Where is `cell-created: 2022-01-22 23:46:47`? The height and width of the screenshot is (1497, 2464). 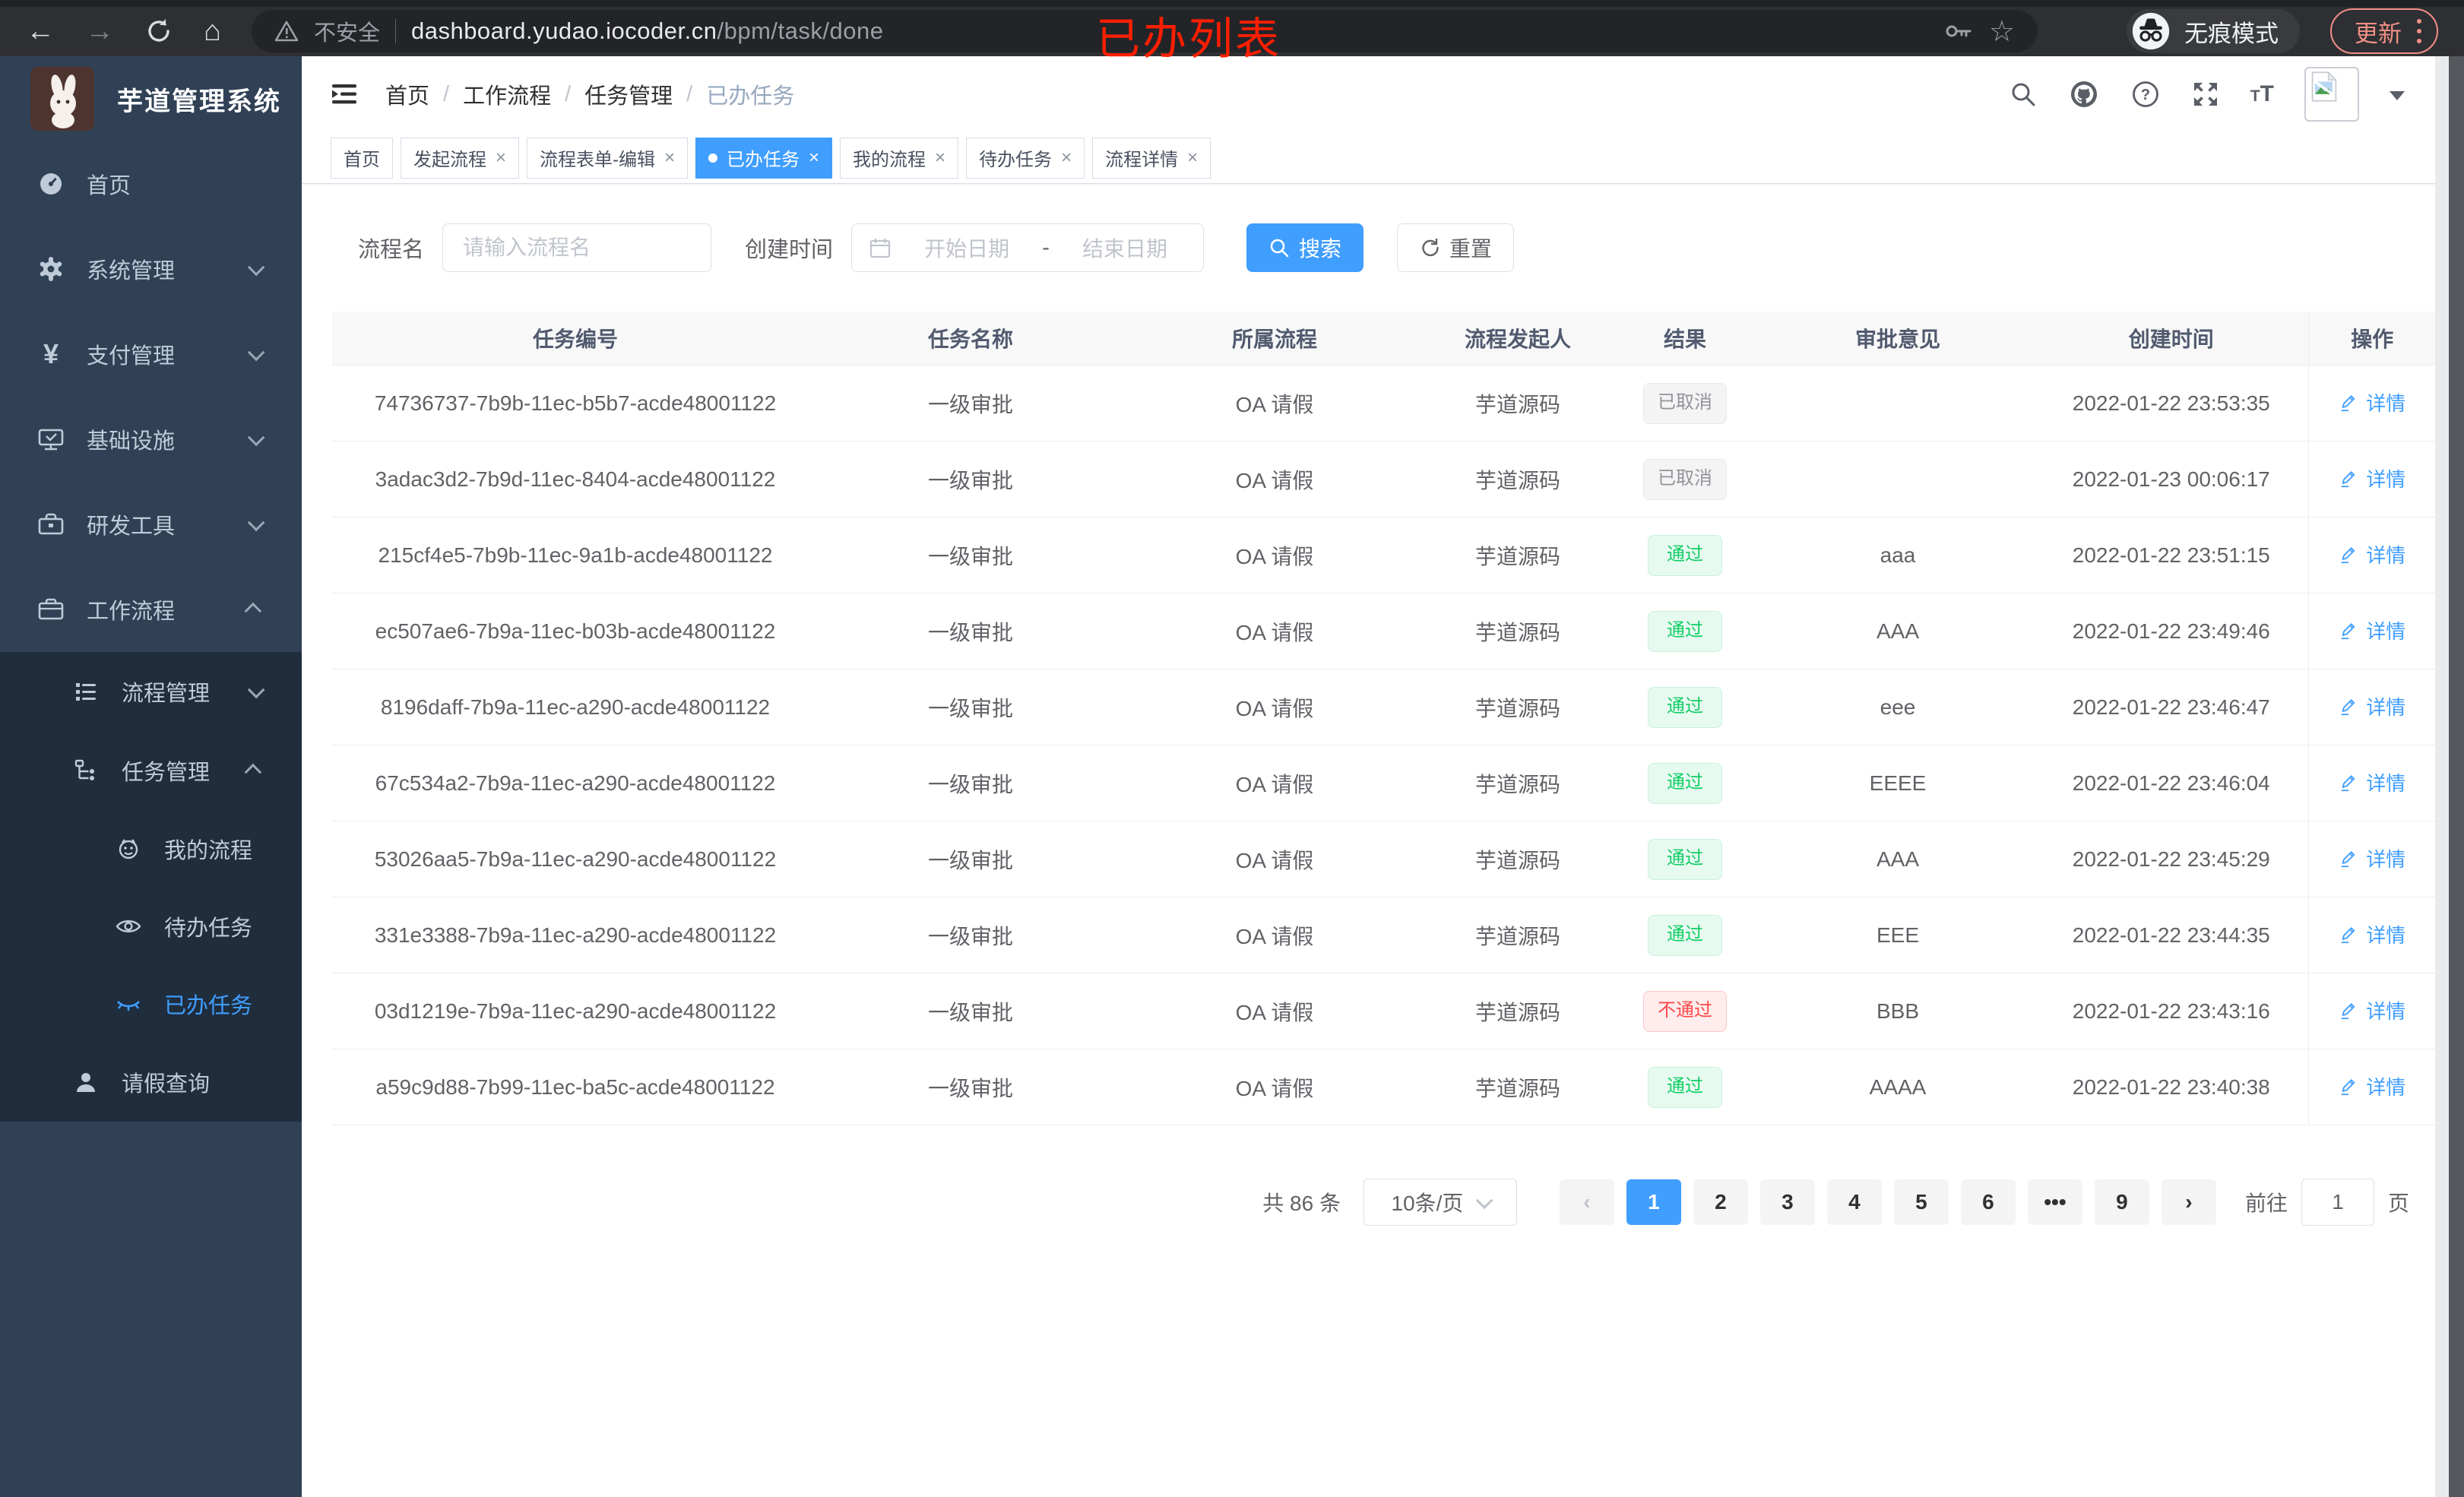 cell-created: 2022-01-22 23:46:47 is located at coordinates (2171, 707).